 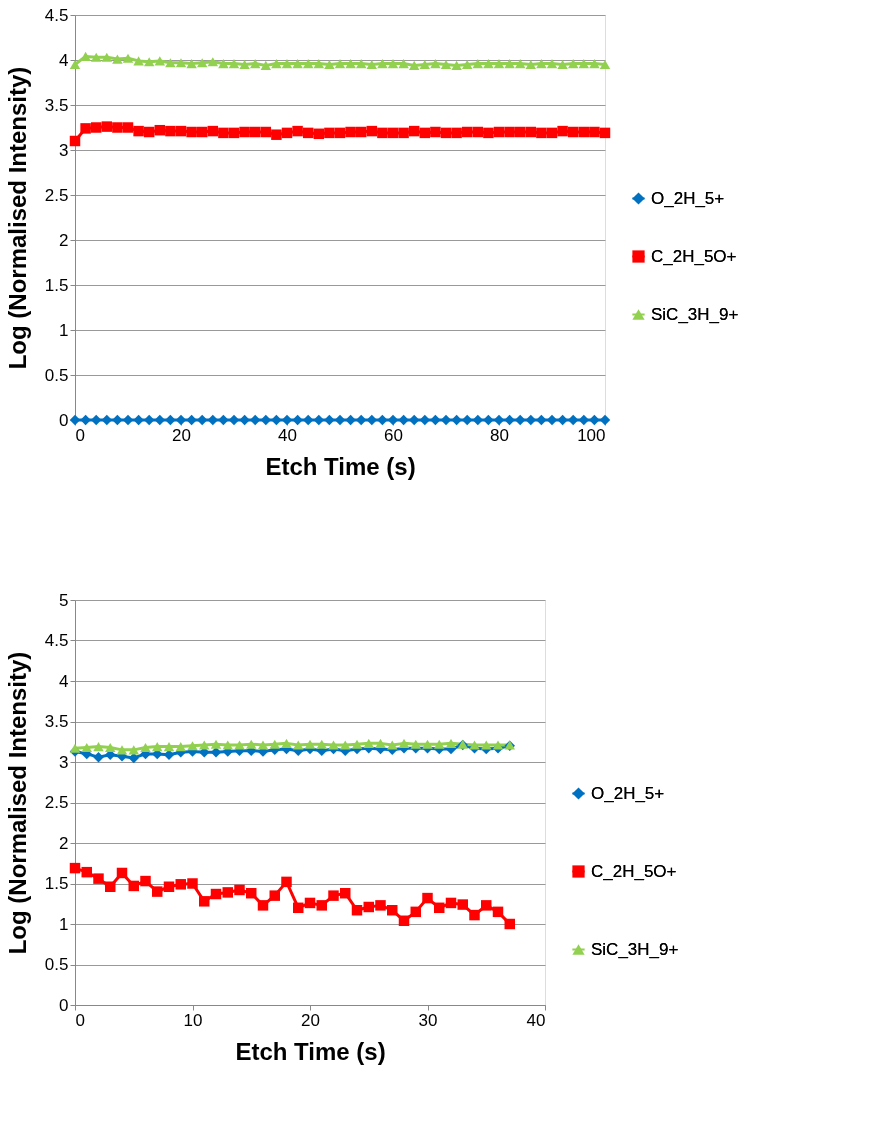 What do you see at coordinates (64, 330) in the screenshot?
I see `y-tick-label: 1` at bounding box center [64, 330].